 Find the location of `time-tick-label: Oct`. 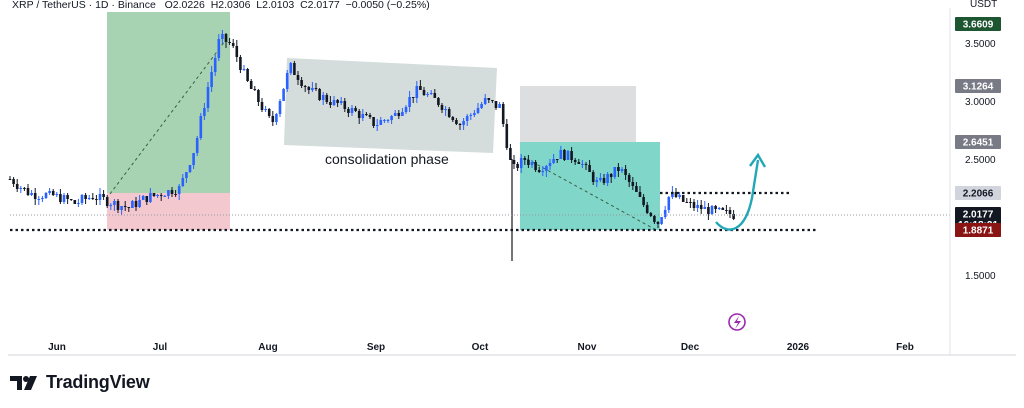

time-tick-label: Oct is located at coordinates (480, 347).